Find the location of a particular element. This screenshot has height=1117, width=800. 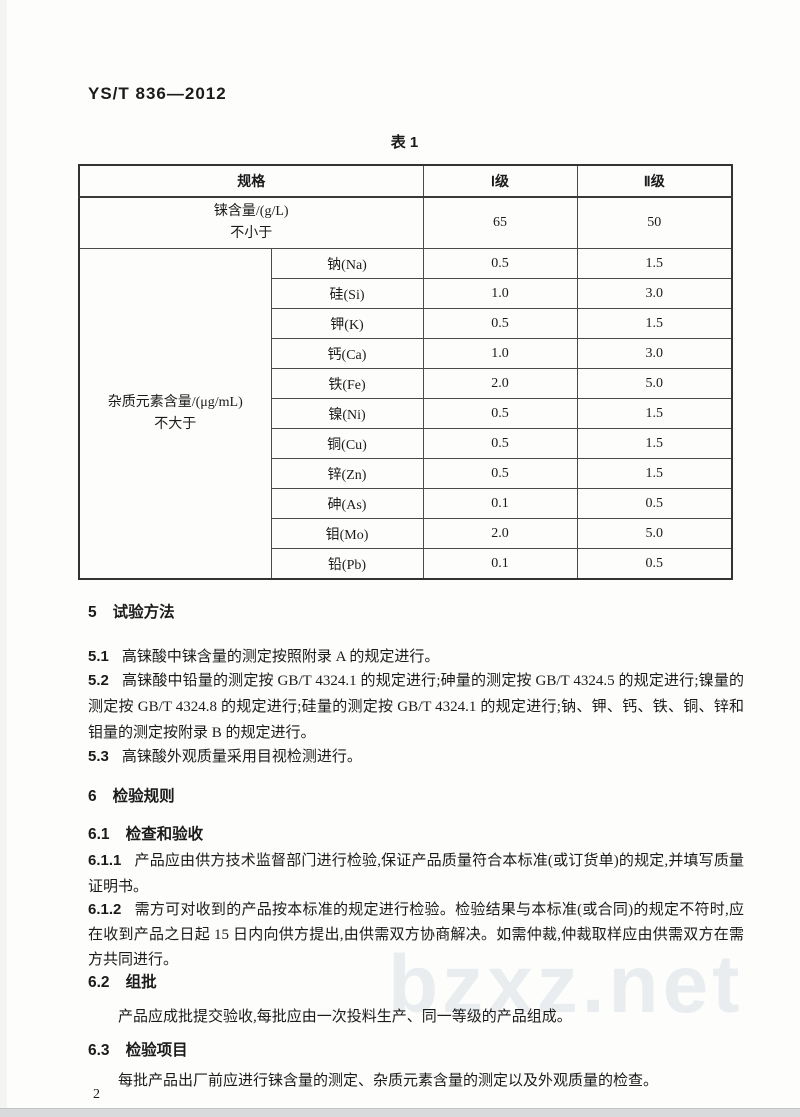

table-row: 硅(Si) 1.0 3.0 is located at coordinates (406, 293).